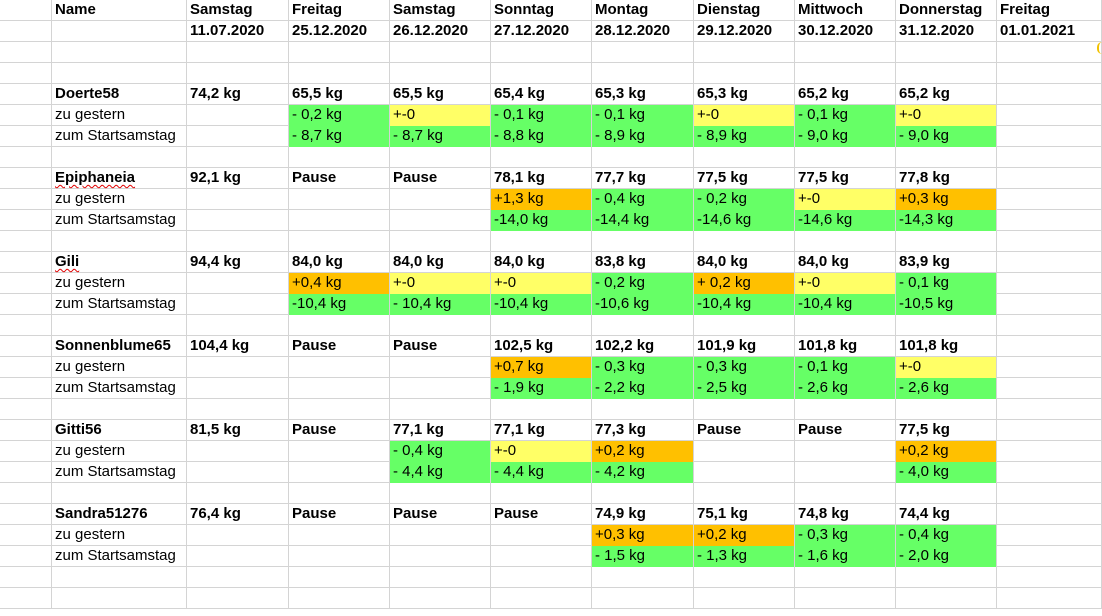 This screenshot has width=1102, height=616. Describe the element at coordinates (744, 535) in the screenshot. I see `delta-yesterday-cell: +0,2 kg` at that location.